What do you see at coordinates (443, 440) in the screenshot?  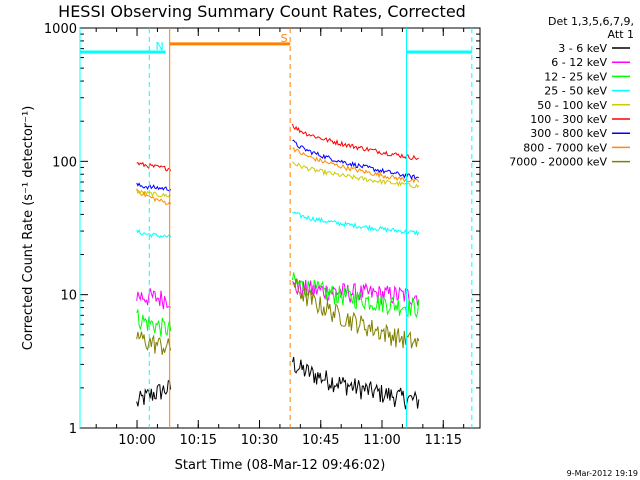 I see `x-tick-label: 11:15` at bounding box center [443, 440].